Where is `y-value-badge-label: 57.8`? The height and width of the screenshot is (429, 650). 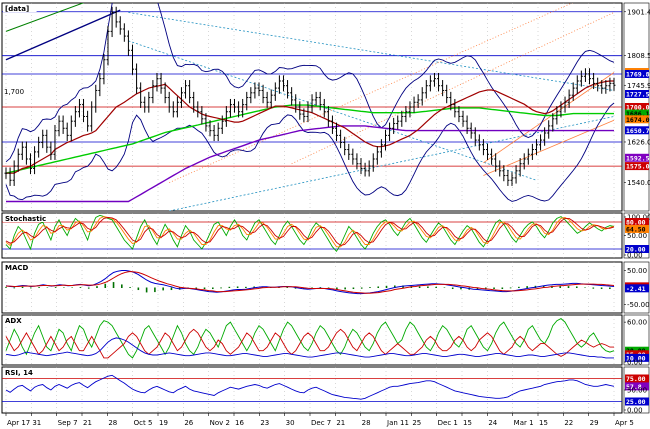 y-value-badge-label: 57.8 is located at coordinates (634, 387).